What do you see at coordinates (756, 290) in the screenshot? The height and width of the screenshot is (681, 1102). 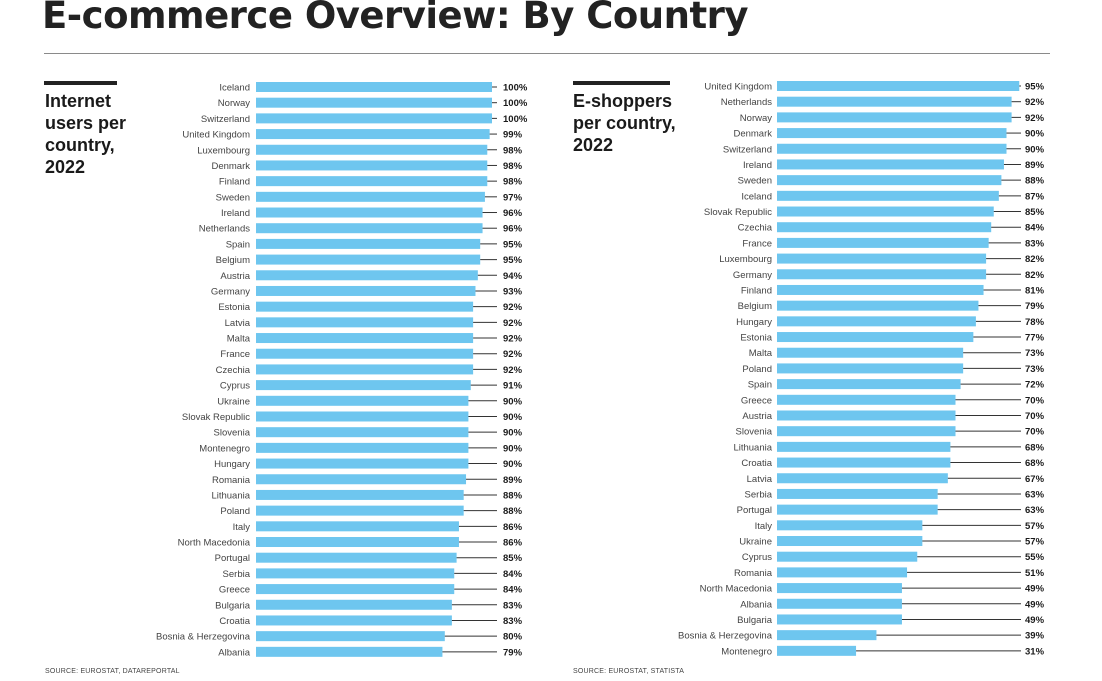 I see `category-label: Finland` at bounding box center [756, 290].